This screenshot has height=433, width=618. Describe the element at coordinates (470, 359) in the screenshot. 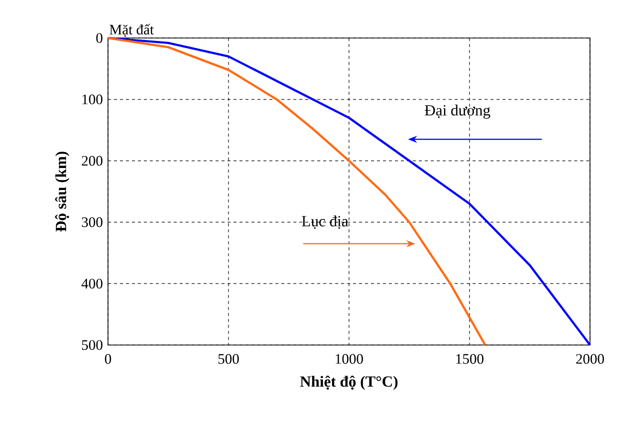

I see `x-tick-label: 1500` at that location.